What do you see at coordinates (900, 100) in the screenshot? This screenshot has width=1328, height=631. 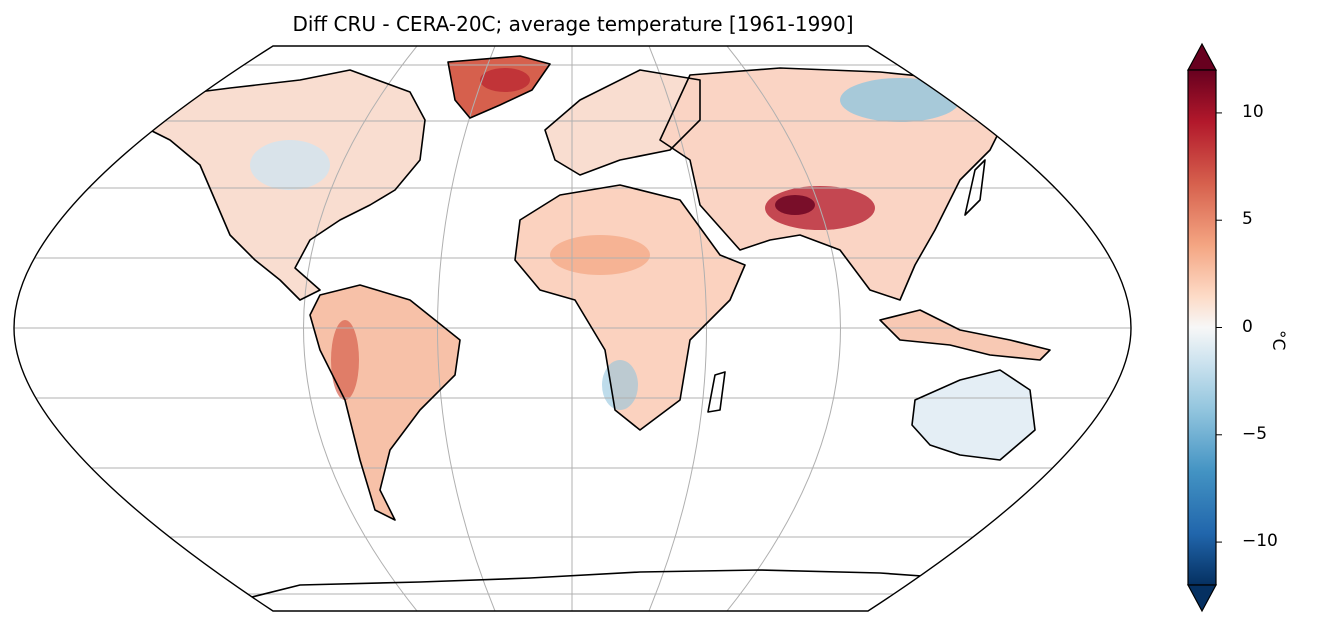 I see `siberia-cool-anomaly` at bounding box center [900, 100].